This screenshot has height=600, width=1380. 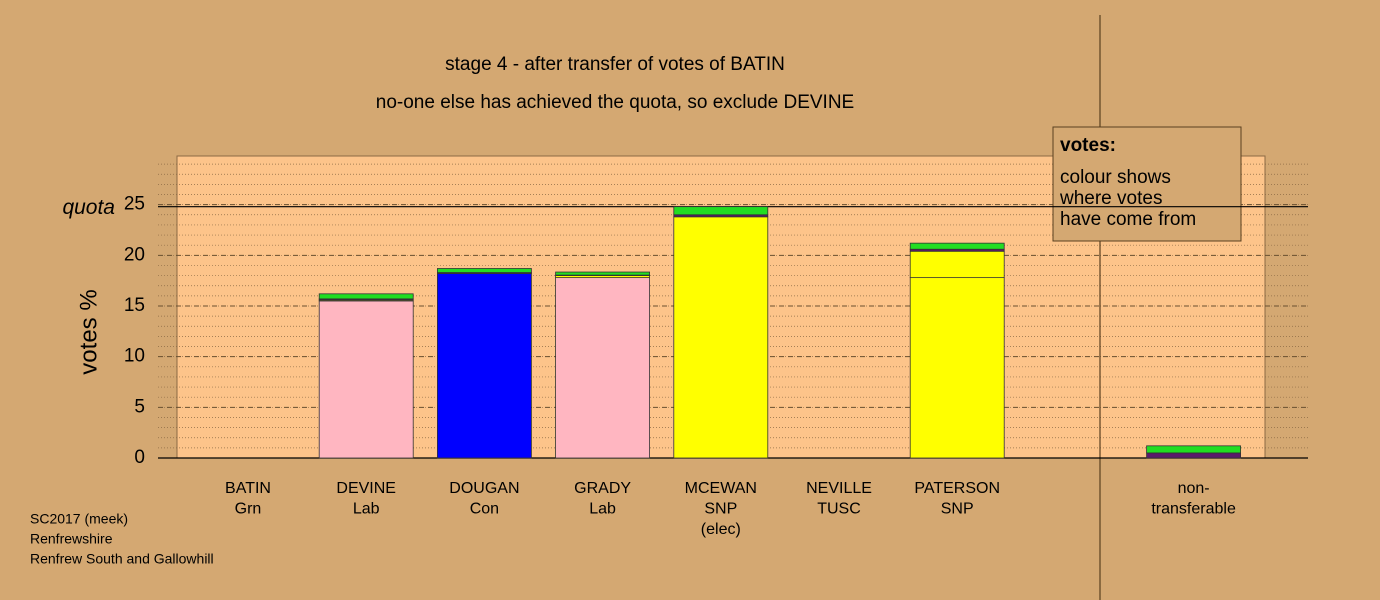 What do you see at coordinates (79, 519) in the screenshot?
I see `footer-text: SC2017 (meek)` at bounding box center [79, 519].